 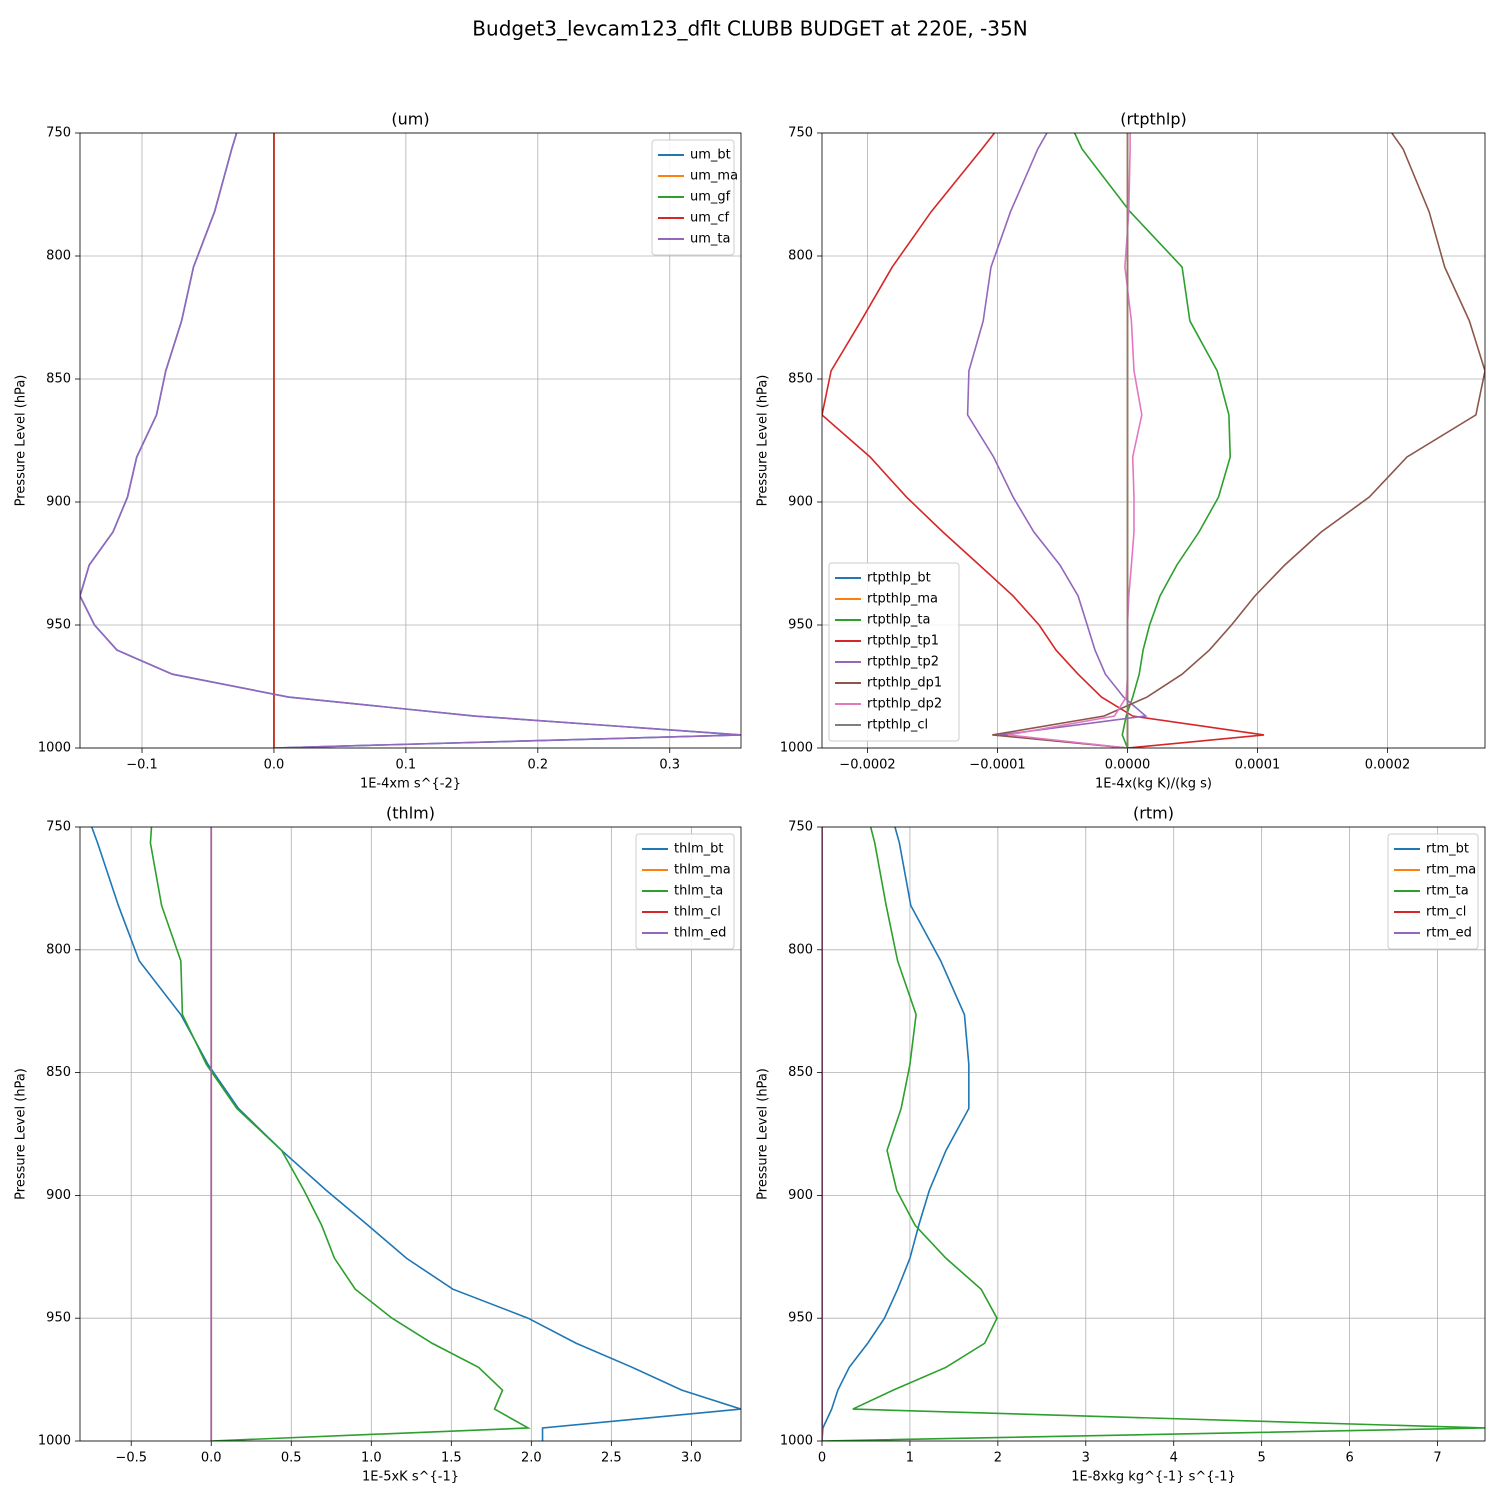 What do you see at coordinates (1451, 870) in the screenshot?
I see `legend-label: rtm_ma` at bounding box center [1451, 870].